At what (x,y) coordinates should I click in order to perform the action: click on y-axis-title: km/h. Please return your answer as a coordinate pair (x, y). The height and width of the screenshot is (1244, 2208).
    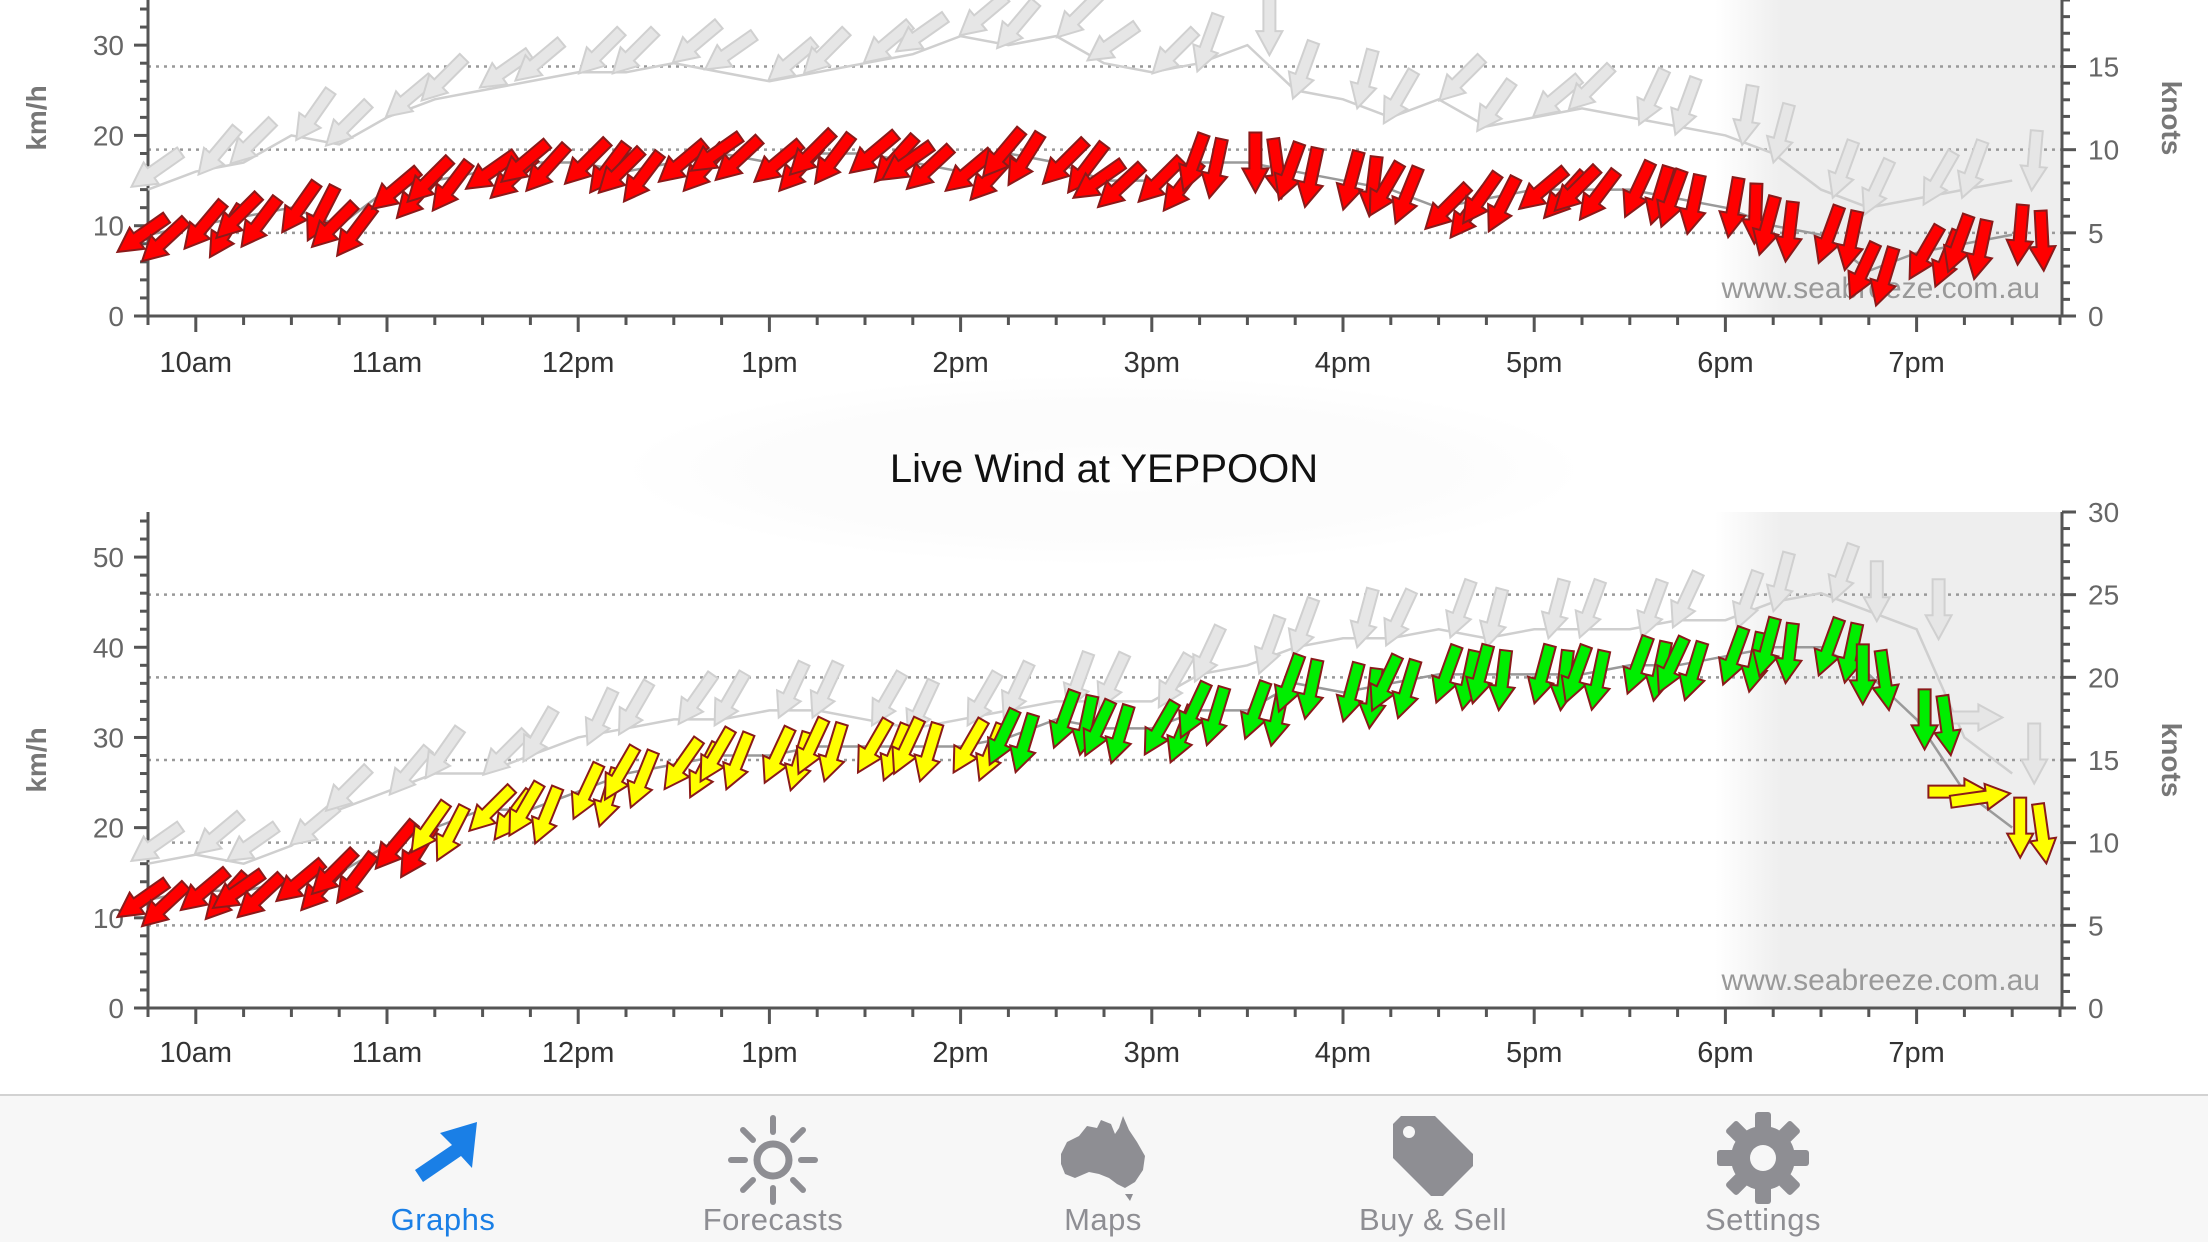
    Looking at the image, I should click on (36, 117).